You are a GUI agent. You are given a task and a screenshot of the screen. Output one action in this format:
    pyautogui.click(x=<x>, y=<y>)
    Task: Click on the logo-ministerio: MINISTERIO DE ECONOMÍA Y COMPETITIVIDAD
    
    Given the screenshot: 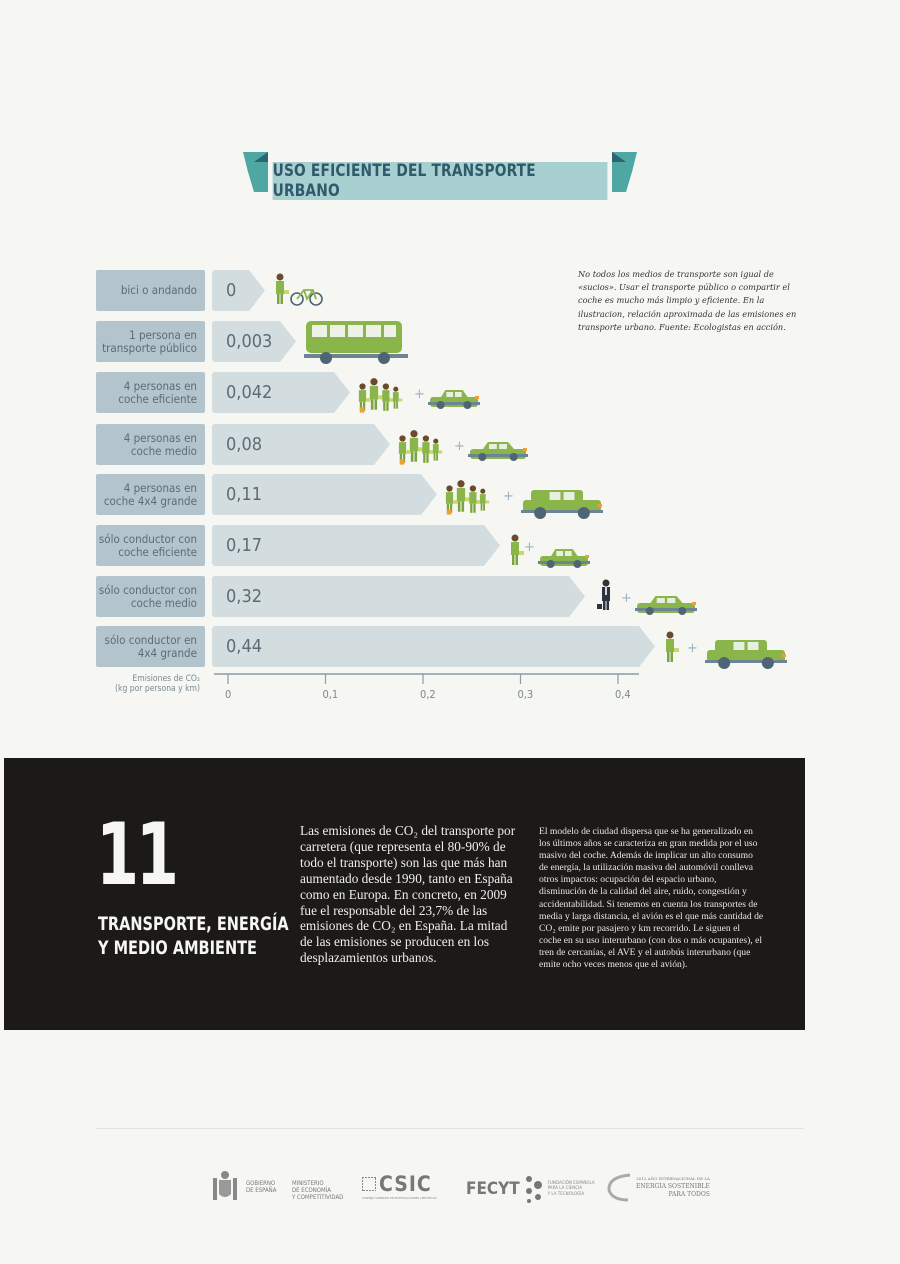 What is the action you would take?
    pyautogui.click(x=317, y=1190)
    